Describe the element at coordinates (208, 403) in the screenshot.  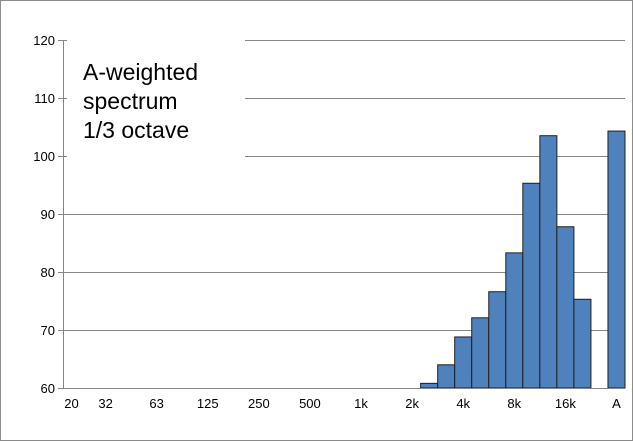
I see `x-tick-label: 125` at that location.